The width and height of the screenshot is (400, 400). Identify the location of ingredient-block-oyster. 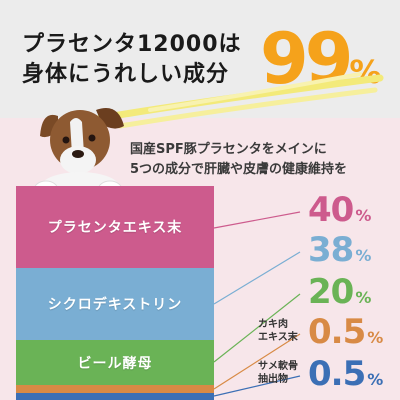
(115, 389).